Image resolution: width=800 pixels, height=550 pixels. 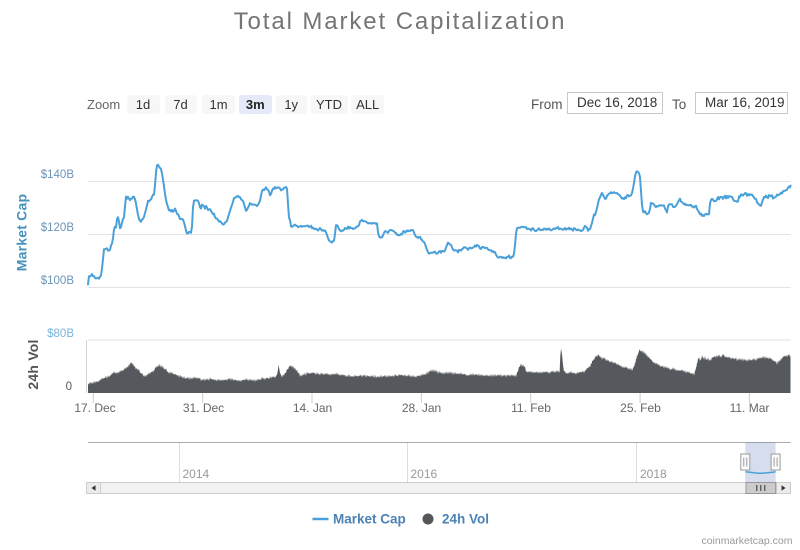 I want to click on svg-text: 2014, so click(x=196, y=474).